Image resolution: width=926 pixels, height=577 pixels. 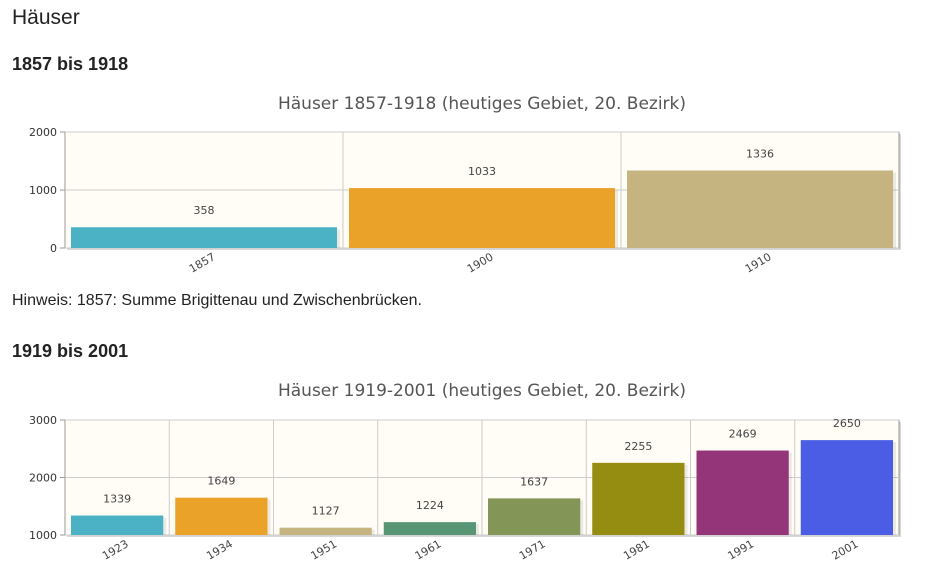 What do you see at coordinates (760, 209) in the screenshot?
I see `bar-1910` at bounding box center [760, 209].